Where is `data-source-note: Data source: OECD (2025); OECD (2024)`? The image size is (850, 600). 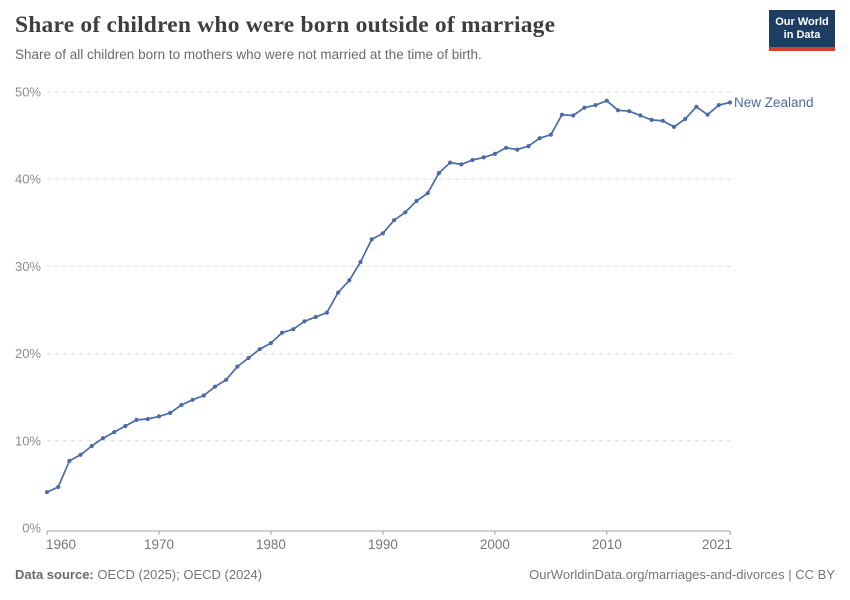 data-source-note: Data source: OECD (2025); OECD (2024) is located at coordinates (138, 574).